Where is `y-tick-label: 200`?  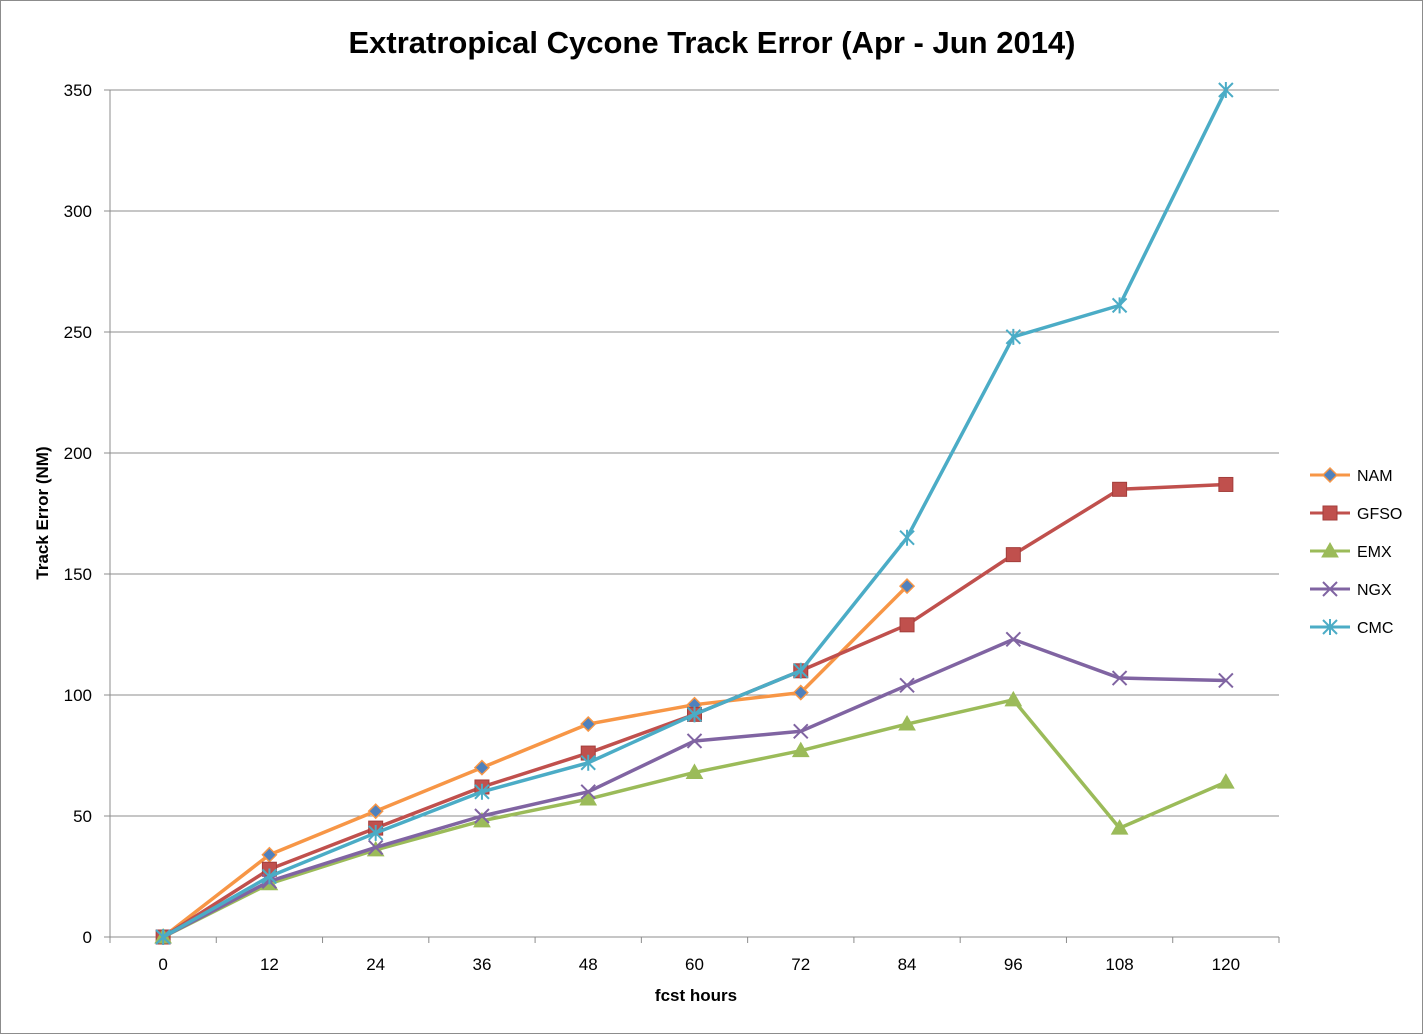 y-tick-label: 200 is located at coordinates (78, 453).